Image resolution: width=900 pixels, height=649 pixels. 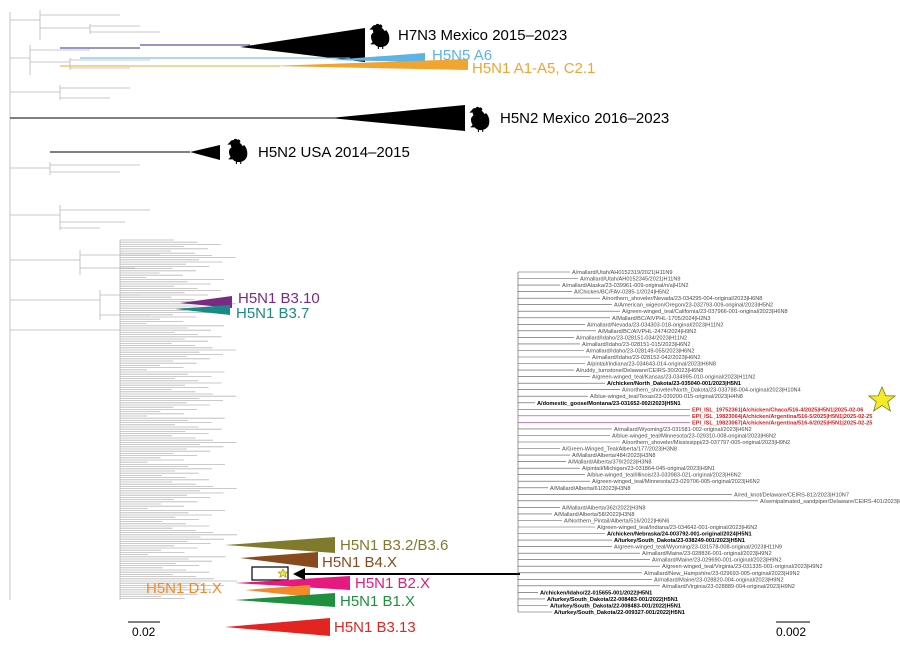 What do you see at coordinates (640, 352) in the screenshot?
I see `inset-leaf-label: A/mallard/Idaho/23-028149-055/2023|H6N2` at bounding box center [640, 352].